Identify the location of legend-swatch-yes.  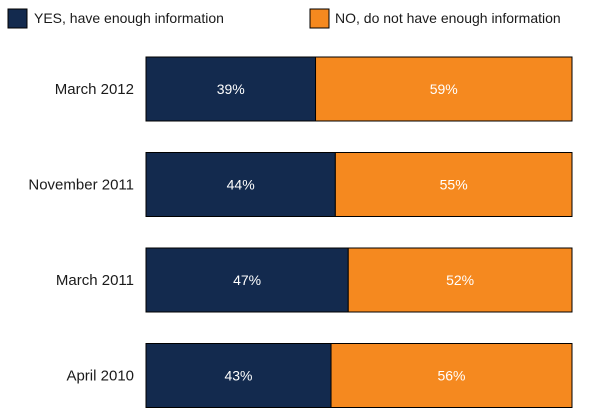
(17, 18).